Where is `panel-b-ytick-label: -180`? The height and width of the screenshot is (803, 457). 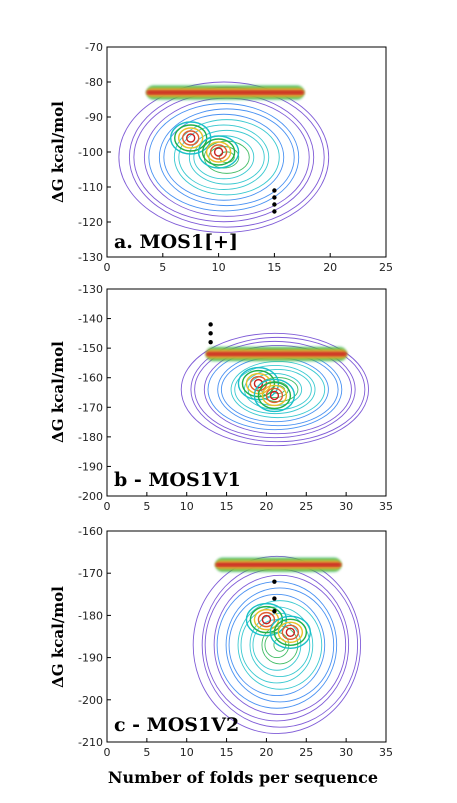 panel-b-ytick-label: -180 is located at coordinates (90, 437).